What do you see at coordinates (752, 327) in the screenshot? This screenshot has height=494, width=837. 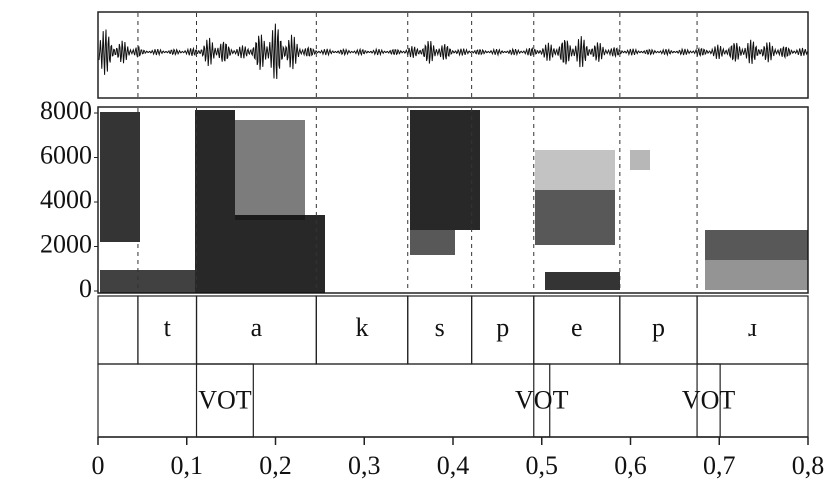 I see `phone-label: ɹ` at bounding box center [752, 327].